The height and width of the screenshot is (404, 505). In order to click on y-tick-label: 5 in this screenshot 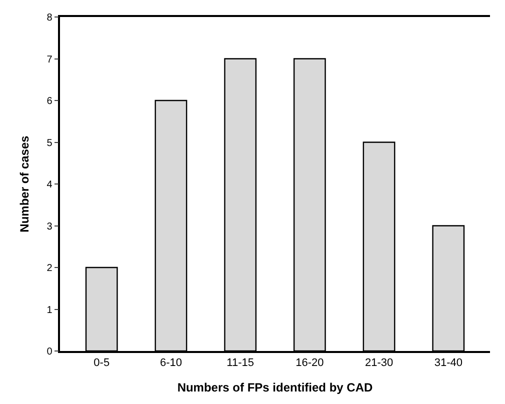, I will do `click(49, 143)`.